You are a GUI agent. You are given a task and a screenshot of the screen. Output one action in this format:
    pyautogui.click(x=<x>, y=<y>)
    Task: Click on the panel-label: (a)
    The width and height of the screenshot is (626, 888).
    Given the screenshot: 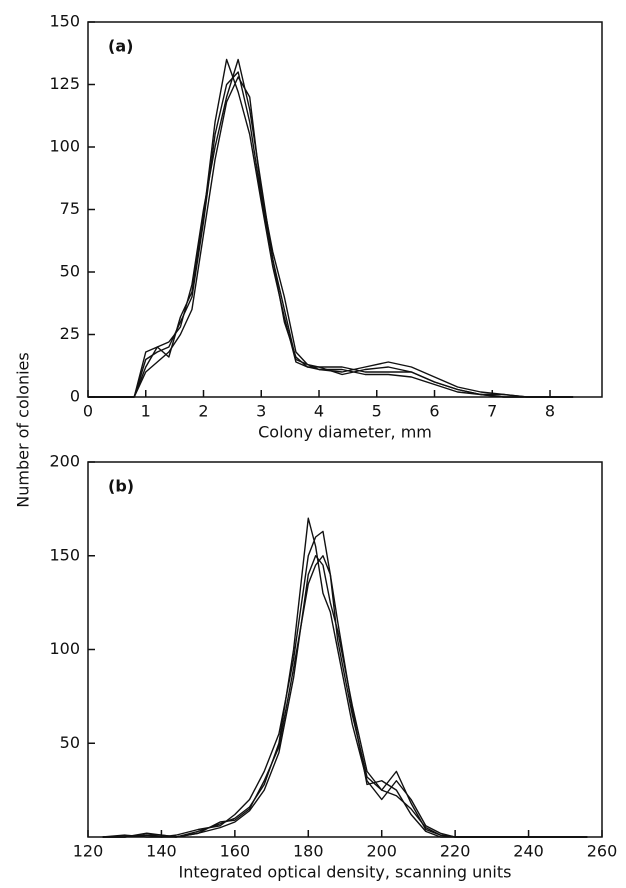 What is the action you would take?
    pyautogui.click(x=120, y=46)
    